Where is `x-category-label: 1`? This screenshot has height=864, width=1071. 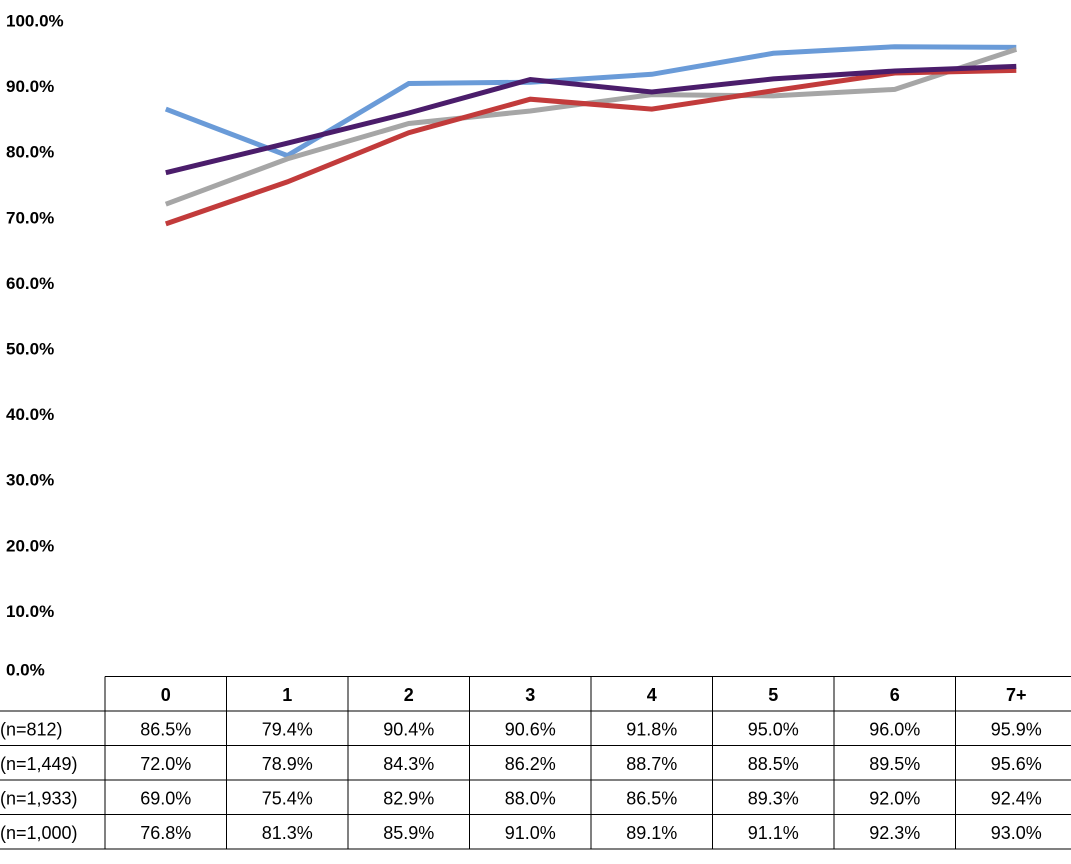
x-category-label: 1 is located at coordinates (287, 695).